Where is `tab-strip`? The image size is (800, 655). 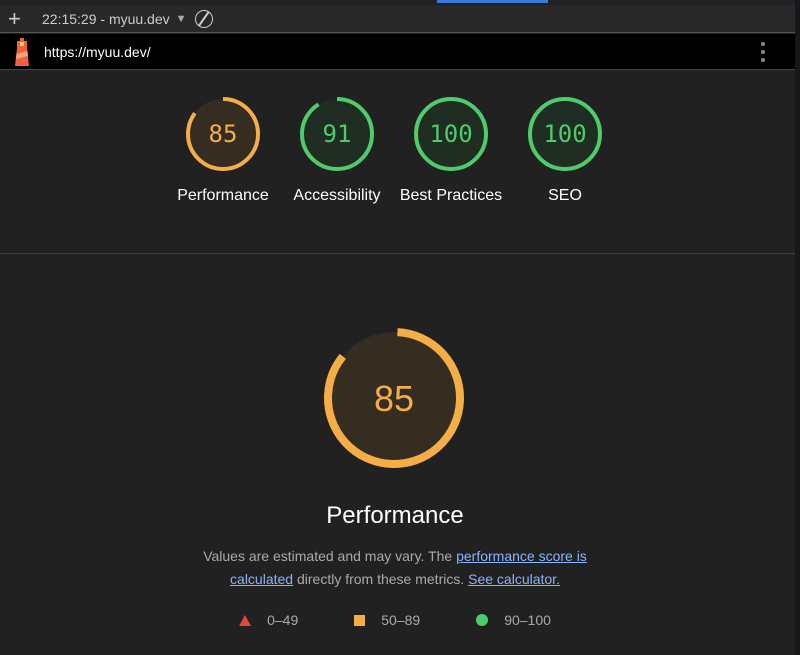 tab-strip is located at coordinates (400, 2).